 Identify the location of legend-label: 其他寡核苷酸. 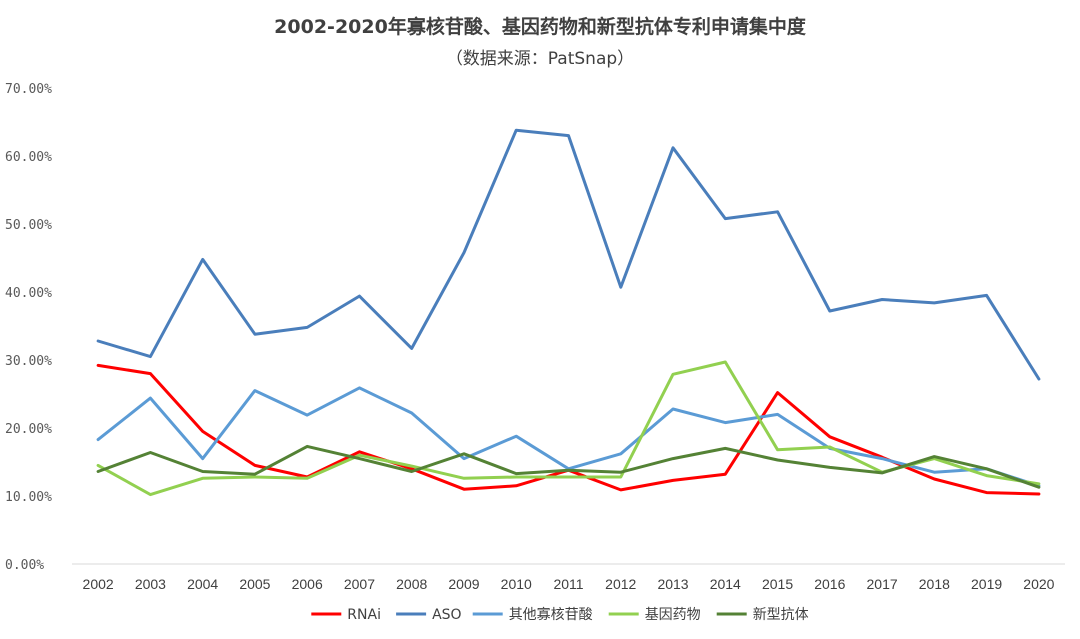
(551, 614).